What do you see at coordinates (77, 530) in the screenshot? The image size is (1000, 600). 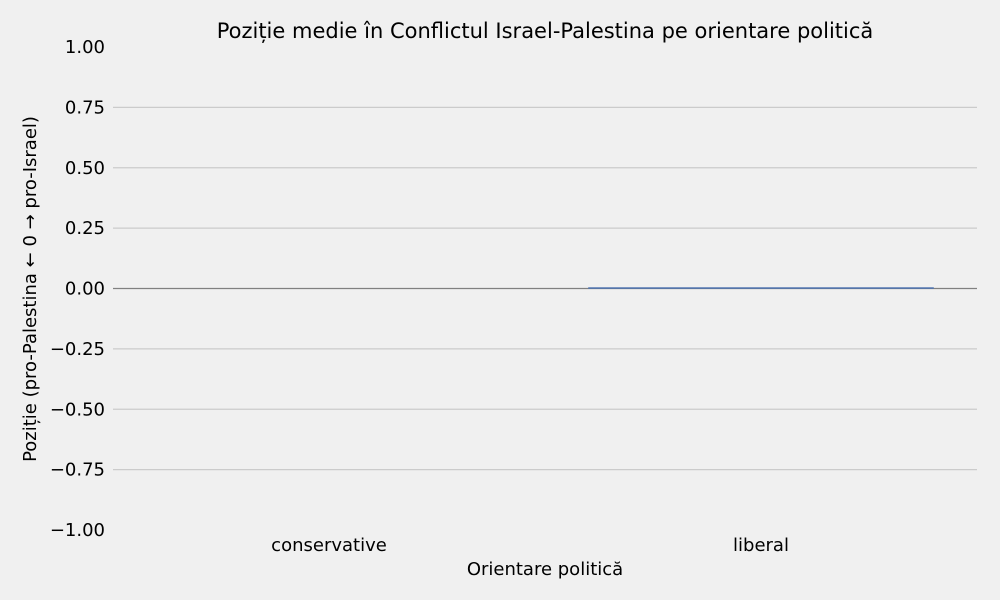 I see `y-tick-label: −1.00` at bounding box center [77, 530].